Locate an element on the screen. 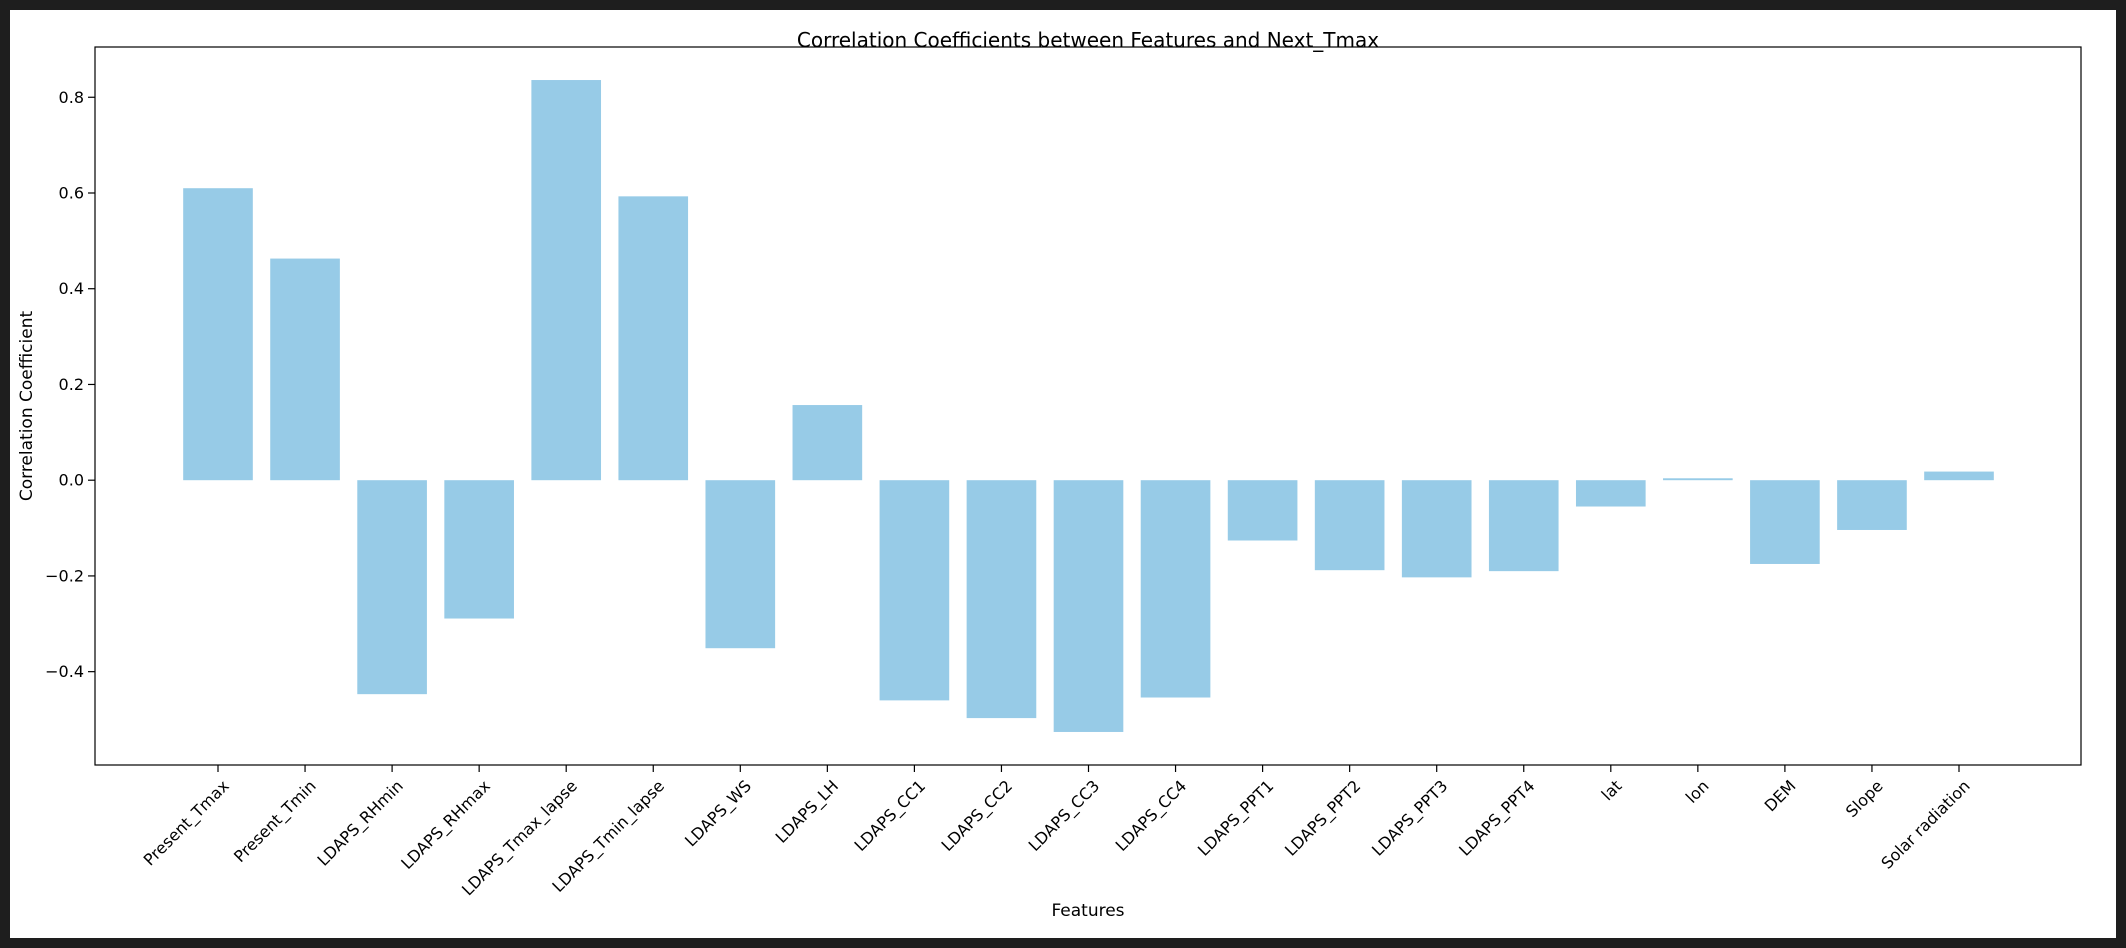 The width and height of the screenshot is (2126, 948). x-tick-label: DEM is located at coordinates (1780, 795).